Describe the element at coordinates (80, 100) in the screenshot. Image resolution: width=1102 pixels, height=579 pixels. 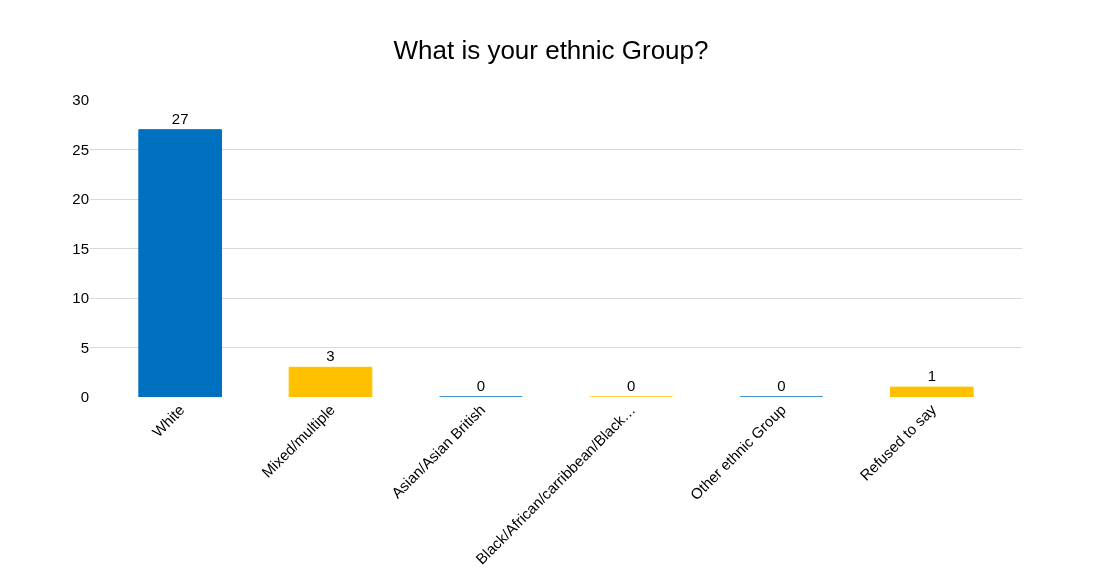
I see `y-tick-label: 30` at that location.